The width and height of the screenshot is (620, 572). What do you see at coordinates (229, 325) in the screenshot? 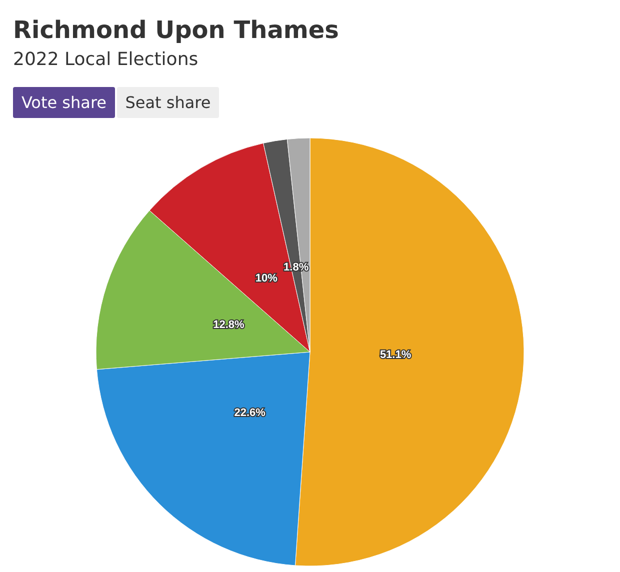
I see `data-label: 12.8%` at bounding box center [229, 325].